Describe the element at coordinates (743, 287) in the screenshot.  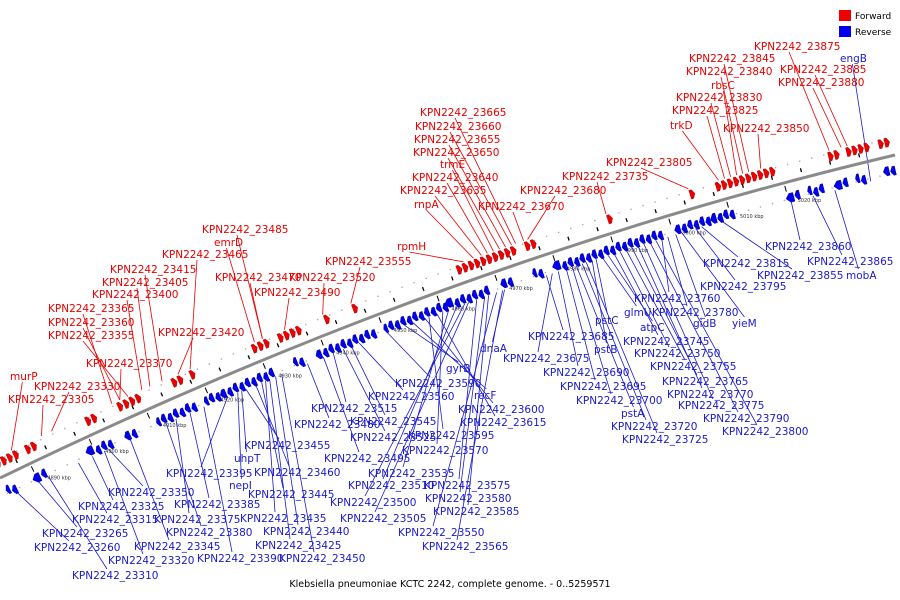
I see `reverse-gene-label: KPN2242_23795` at that location.